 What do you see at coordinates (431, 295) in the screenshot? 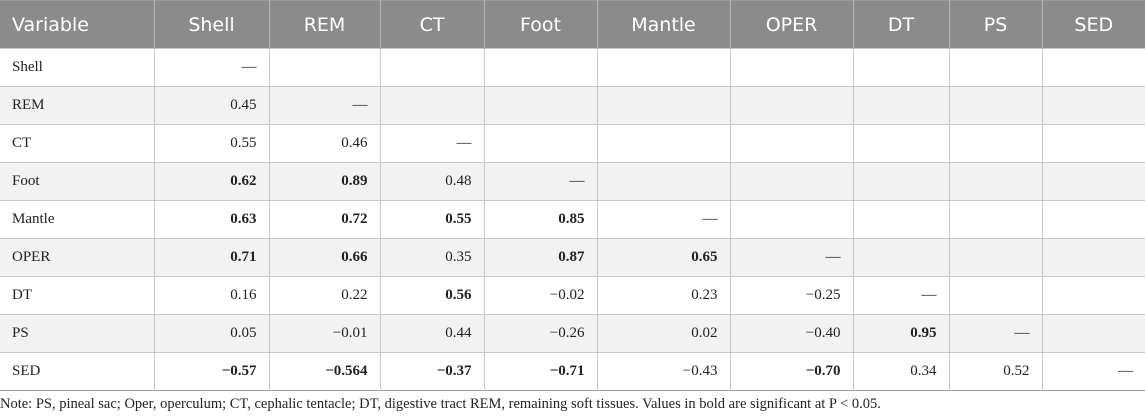
I see `table-cell: 0.56` at bounding box center [431, 295].